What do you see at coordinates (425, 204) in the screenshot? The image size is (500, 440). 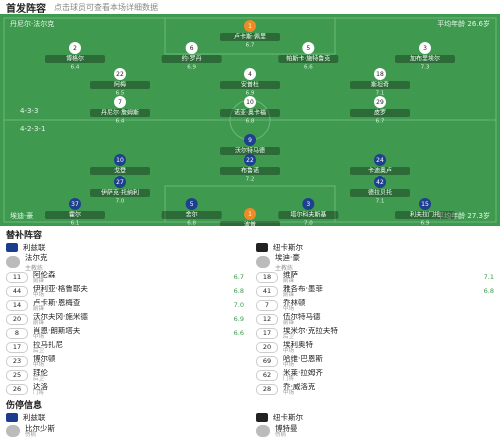 I see `player-number: 15` at bounding box center [425, 204].